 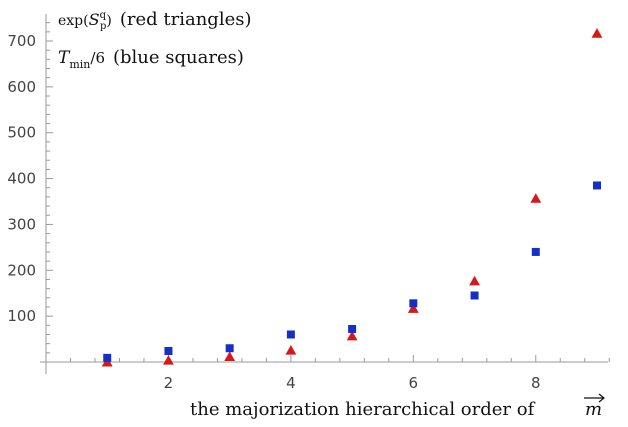 What do you see at coordinates (291, 383) in the screenshot?
I see `x-tick-label: 4` at bounding box center [291, 383].